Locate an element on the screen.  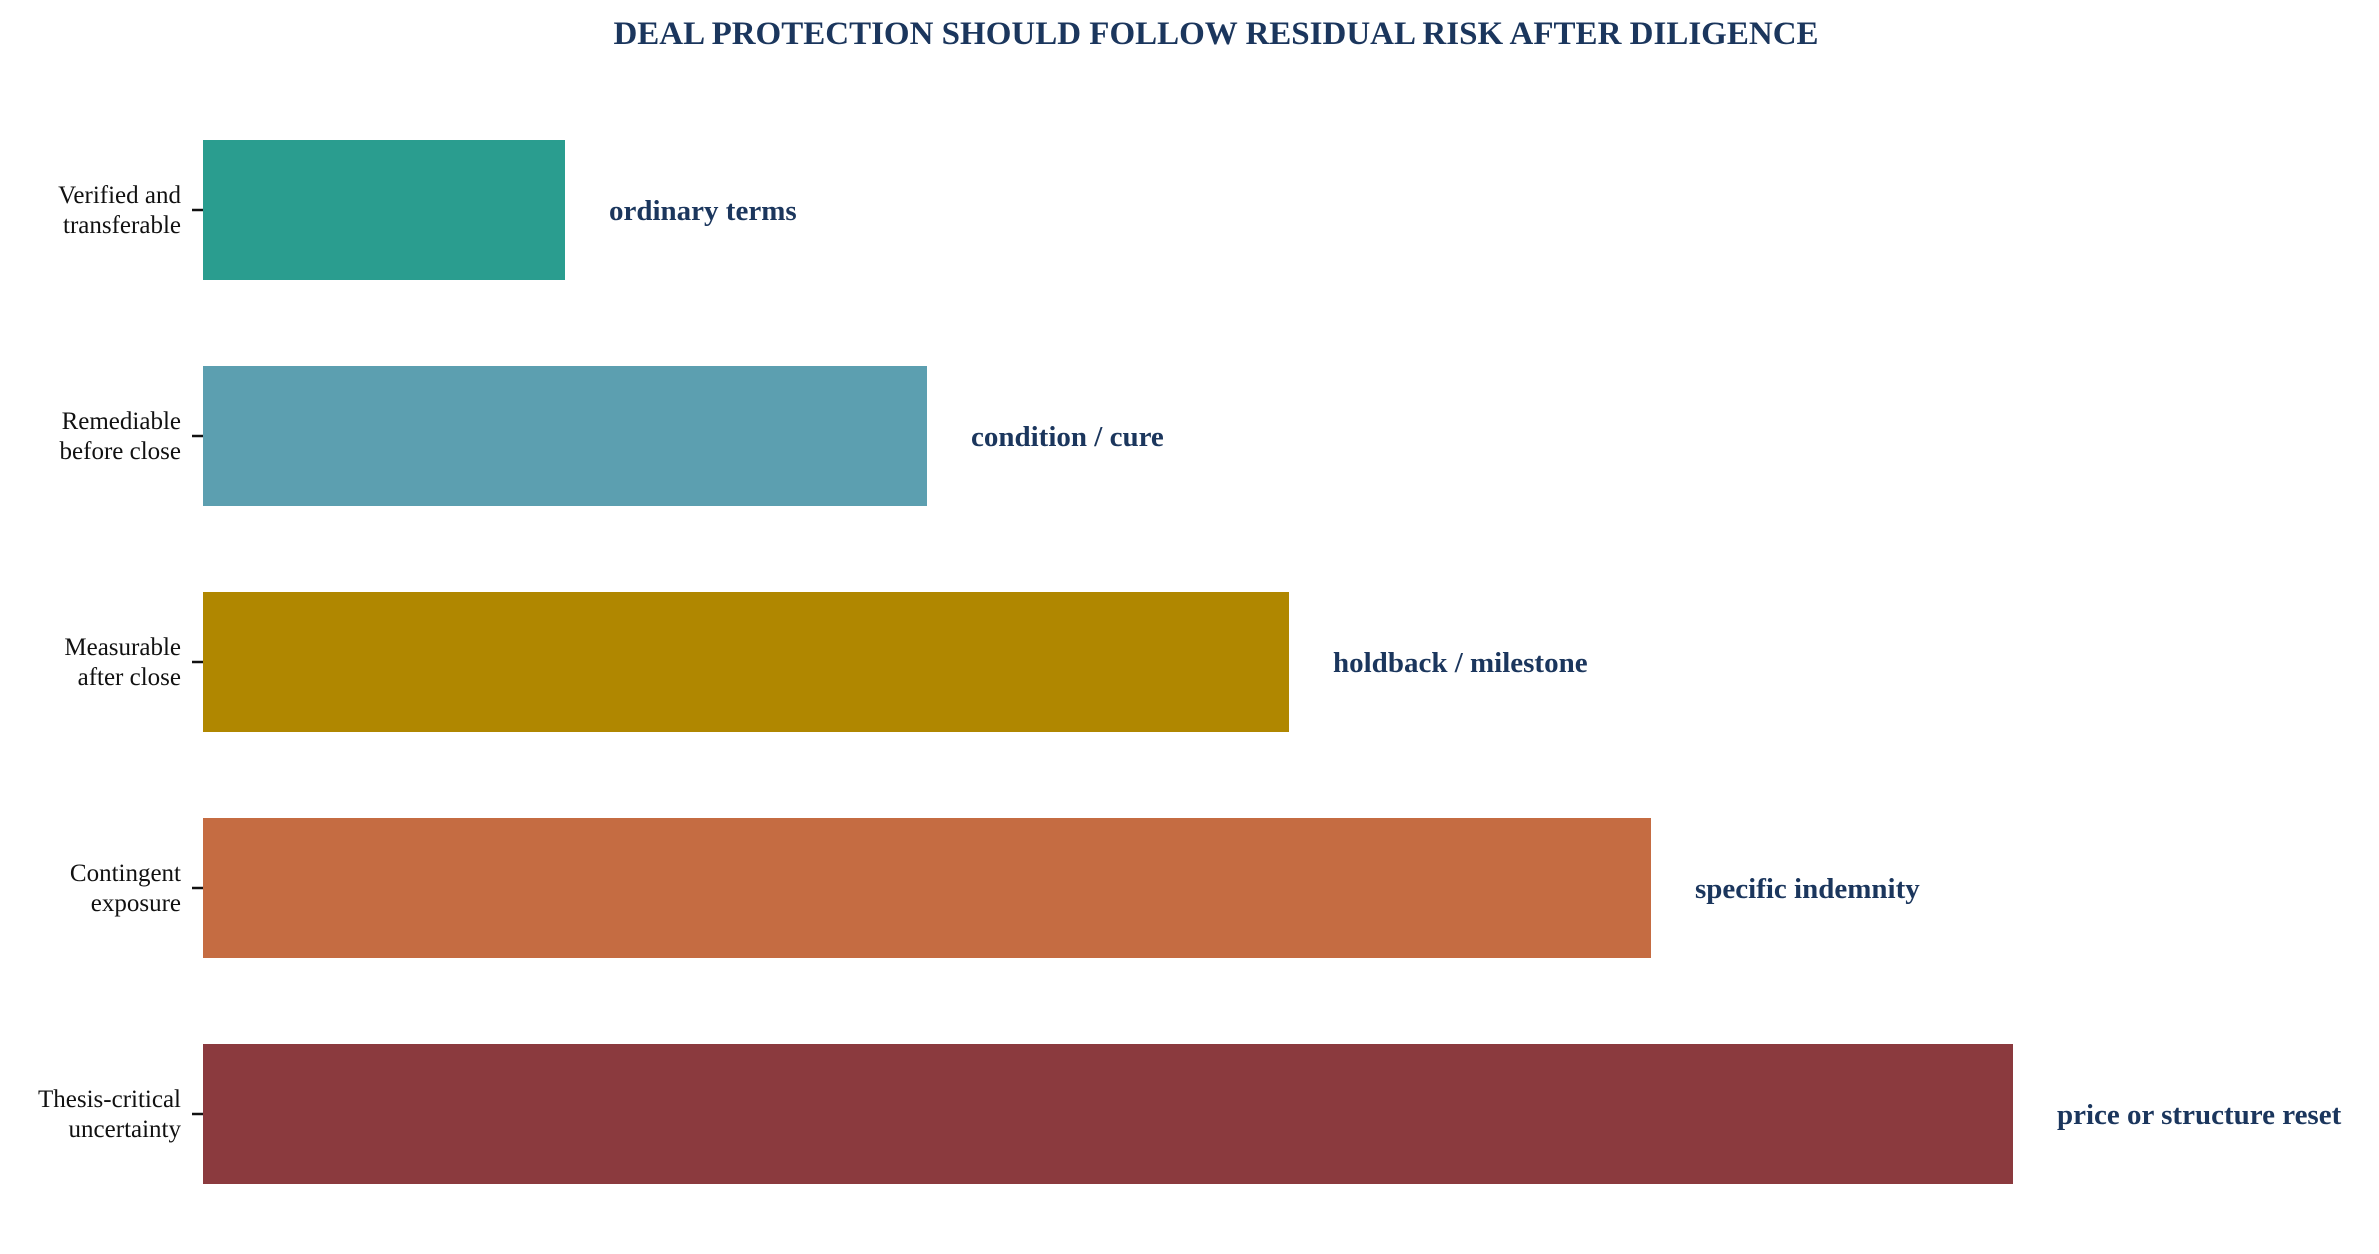
category-label-line: Thesis-critical is located at coordinates (109, 1099).